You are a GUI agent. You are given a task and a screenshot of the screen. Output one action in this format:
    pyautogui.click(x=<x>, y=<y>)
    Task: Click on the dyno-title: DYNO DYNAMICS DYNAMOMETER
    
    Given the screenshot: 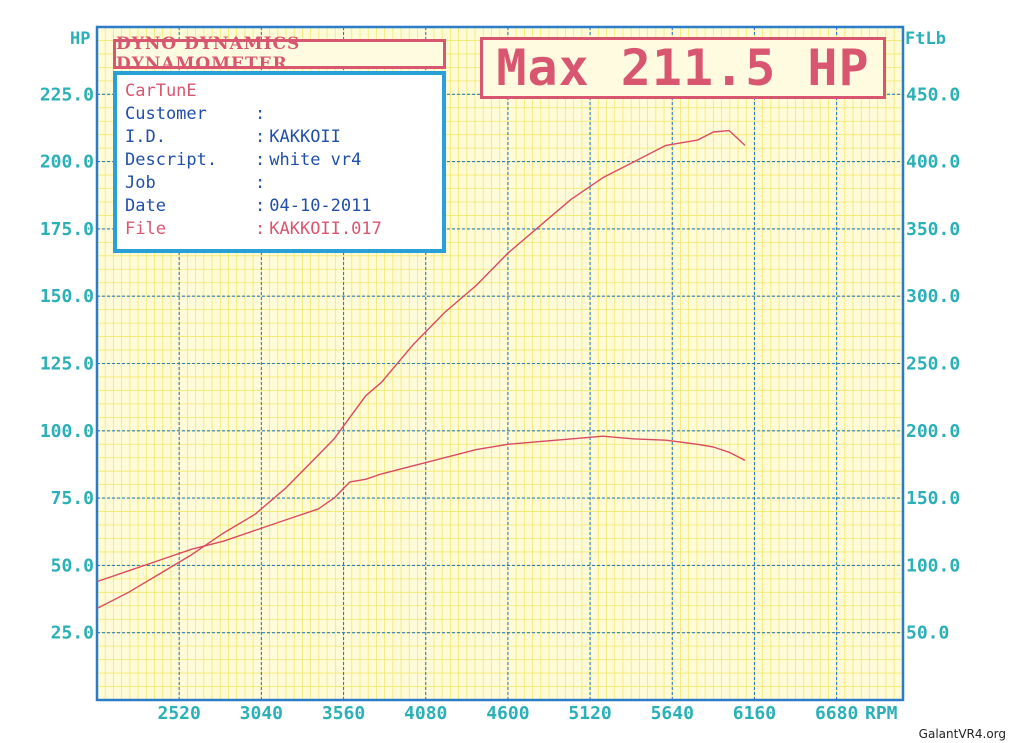 What is the action you would take?
    pyautogui.click(x=208, y=54)
    